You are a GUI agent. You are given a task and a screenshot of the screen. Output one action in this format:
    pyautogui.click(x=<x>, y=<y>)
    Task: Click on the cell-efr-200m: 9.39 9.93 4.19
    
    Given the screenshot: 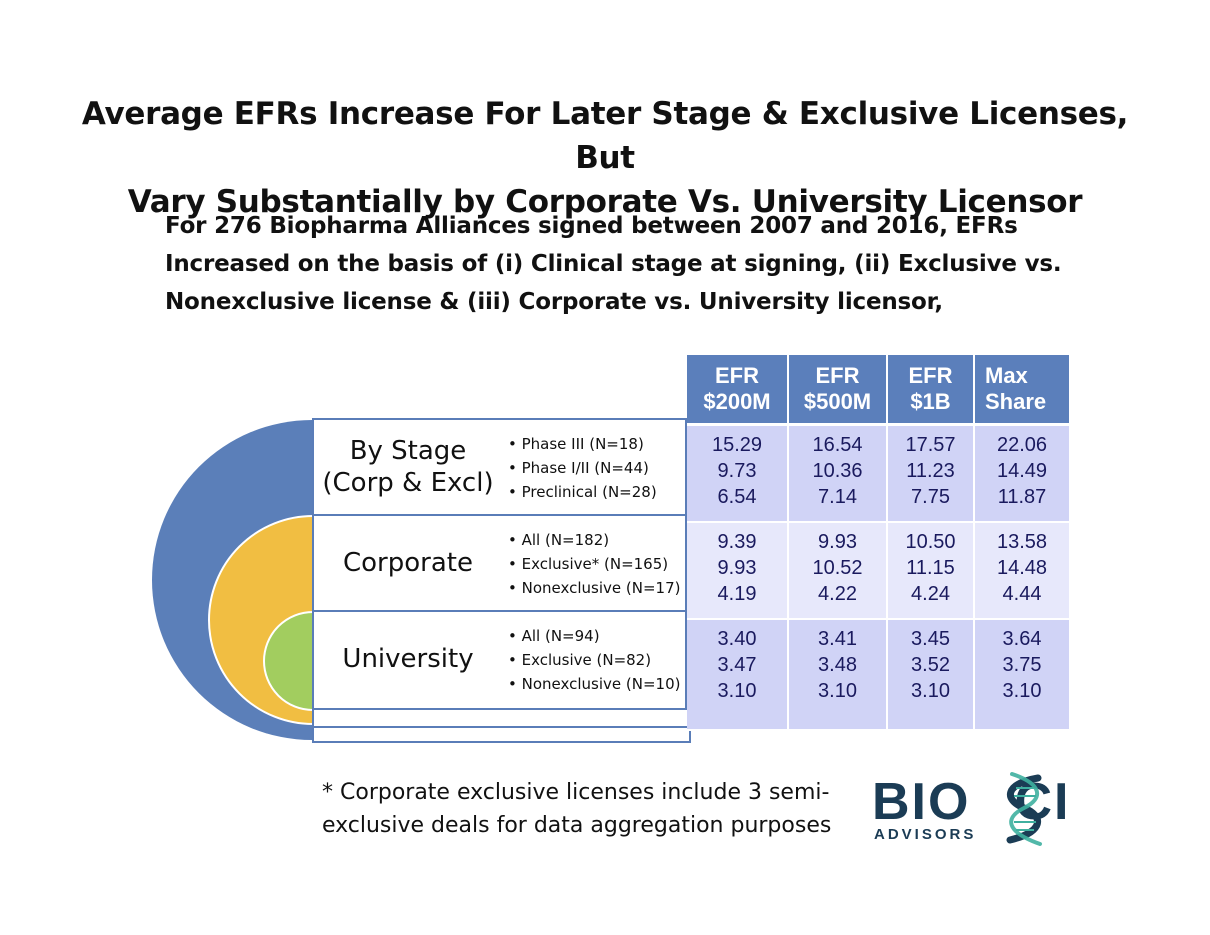 What is the action you would take?
    pyautogui.click(x=738, y=571)
    